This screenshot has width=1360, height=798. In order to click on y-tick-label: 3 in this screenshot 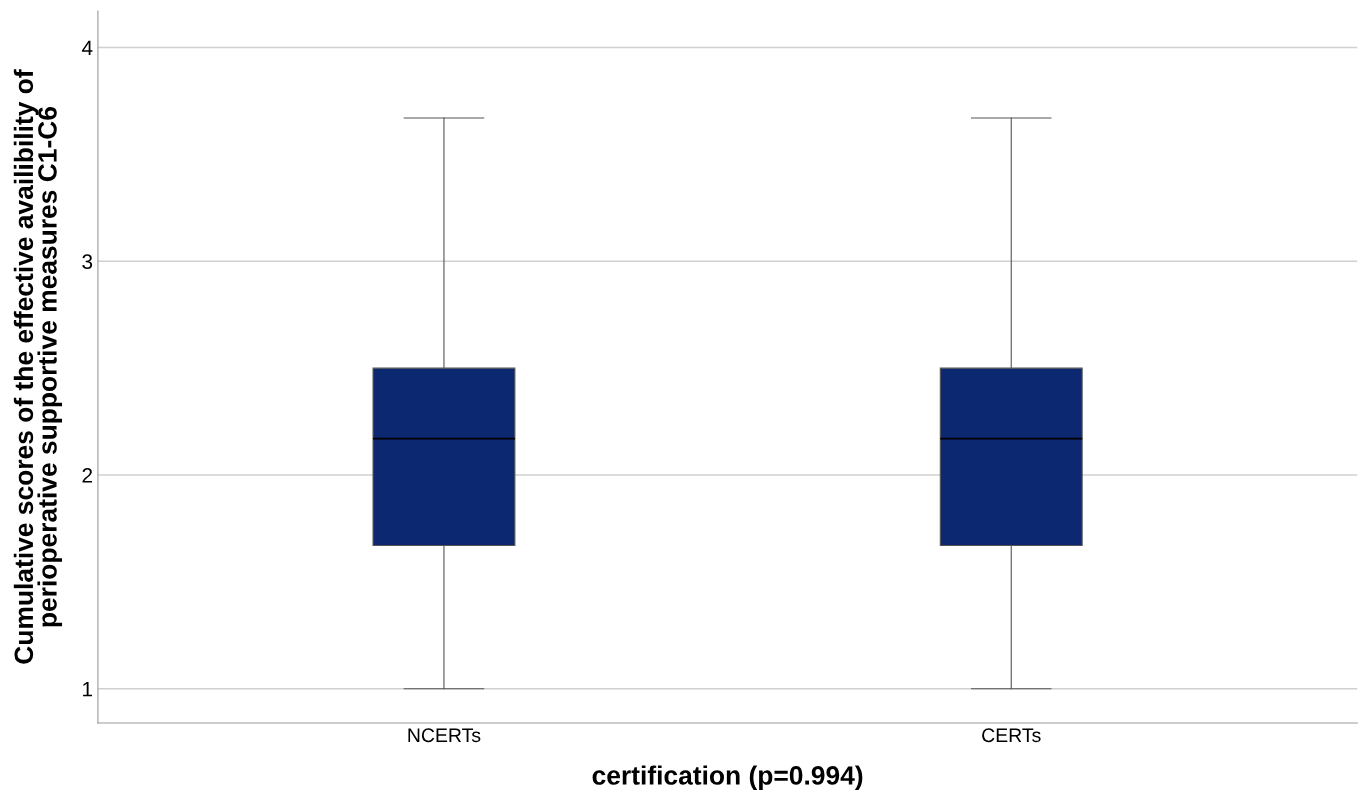, I will do `click(87, 262)`.